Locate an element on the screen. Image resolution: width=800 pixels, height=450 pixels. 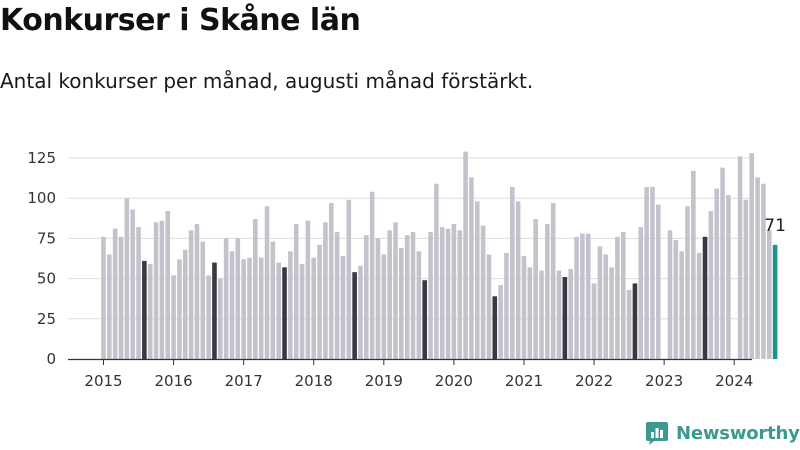
y-tick-label: 100 is located at coordinates (41, 198).